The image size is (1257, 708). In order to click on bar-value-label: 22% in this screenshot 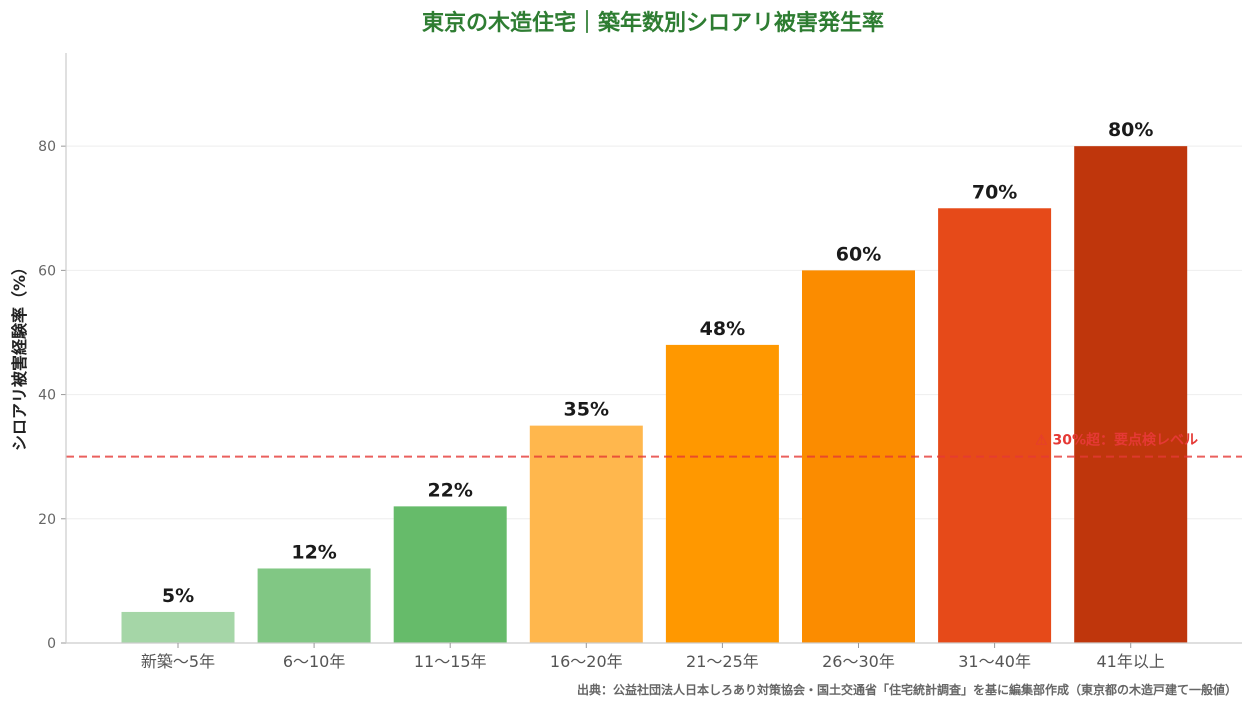, I will do `click(449, 490)`.